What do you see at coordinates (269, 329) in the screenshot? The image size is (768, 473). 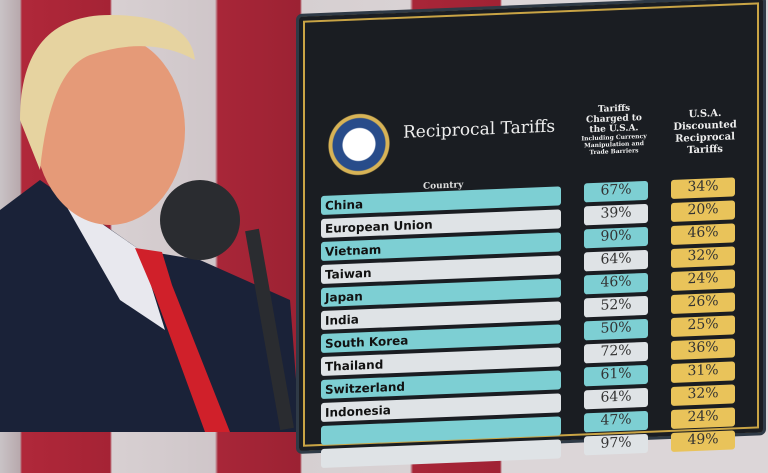 I see `mic-stand` at bounding box center [269, 329].